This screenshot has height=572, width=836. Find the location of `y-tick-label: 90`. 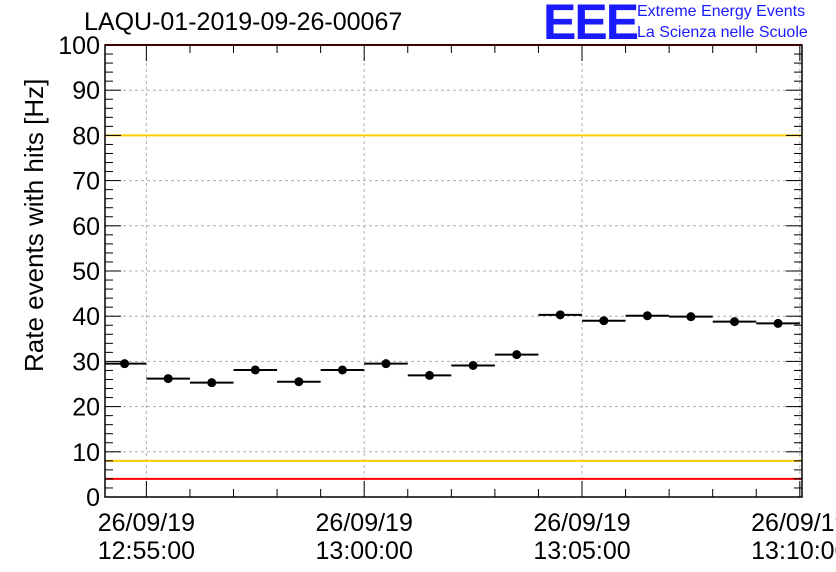

y-tick-label: 90 is located at coordinates (86, 91).